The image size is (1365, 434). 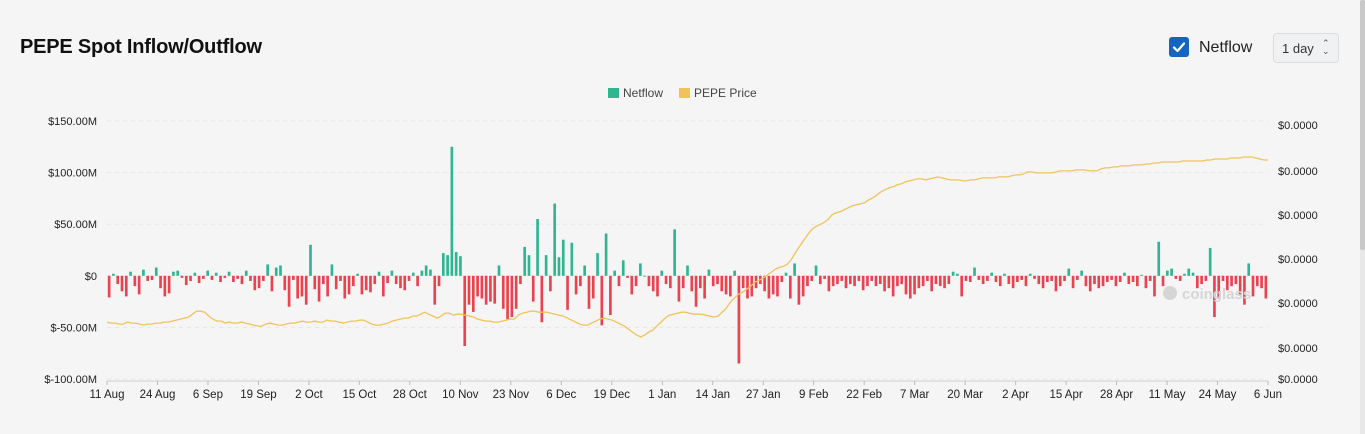 What do you see at coordinates (258, 395) in the screenshot?
I see `x-tick-label: 19 Sep` at bounding box center [258, 395].